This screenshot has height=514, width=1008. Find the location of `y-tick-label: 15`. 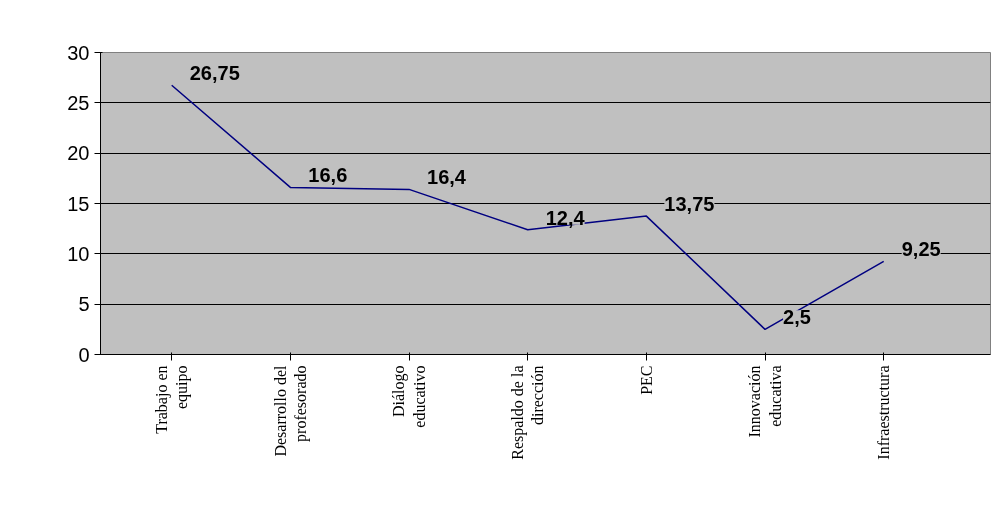

y-tick-label: 15 is located at coordinates (78, 203).